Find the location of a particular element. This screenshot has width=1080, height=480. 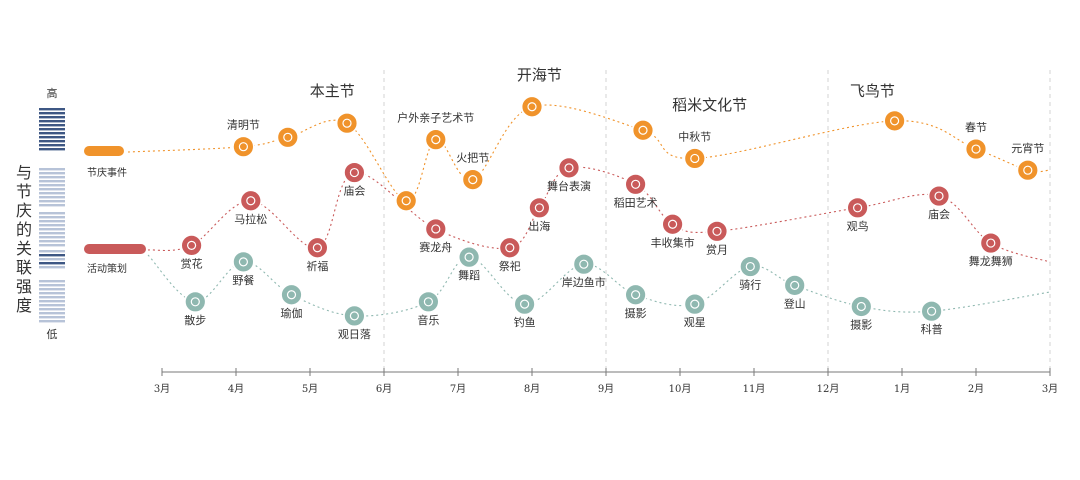

fishing-icon is located at coordinates (524, 304).